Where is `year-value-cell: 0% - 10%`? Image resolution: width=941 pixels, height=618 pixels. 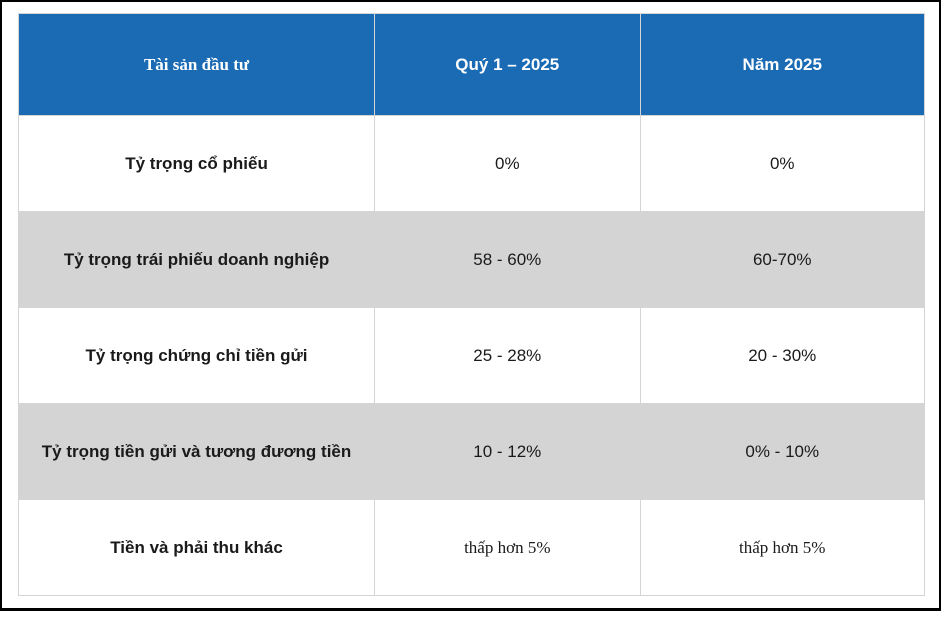
year-value-cell: 0% - 10% is located at coordinates (782, 451).